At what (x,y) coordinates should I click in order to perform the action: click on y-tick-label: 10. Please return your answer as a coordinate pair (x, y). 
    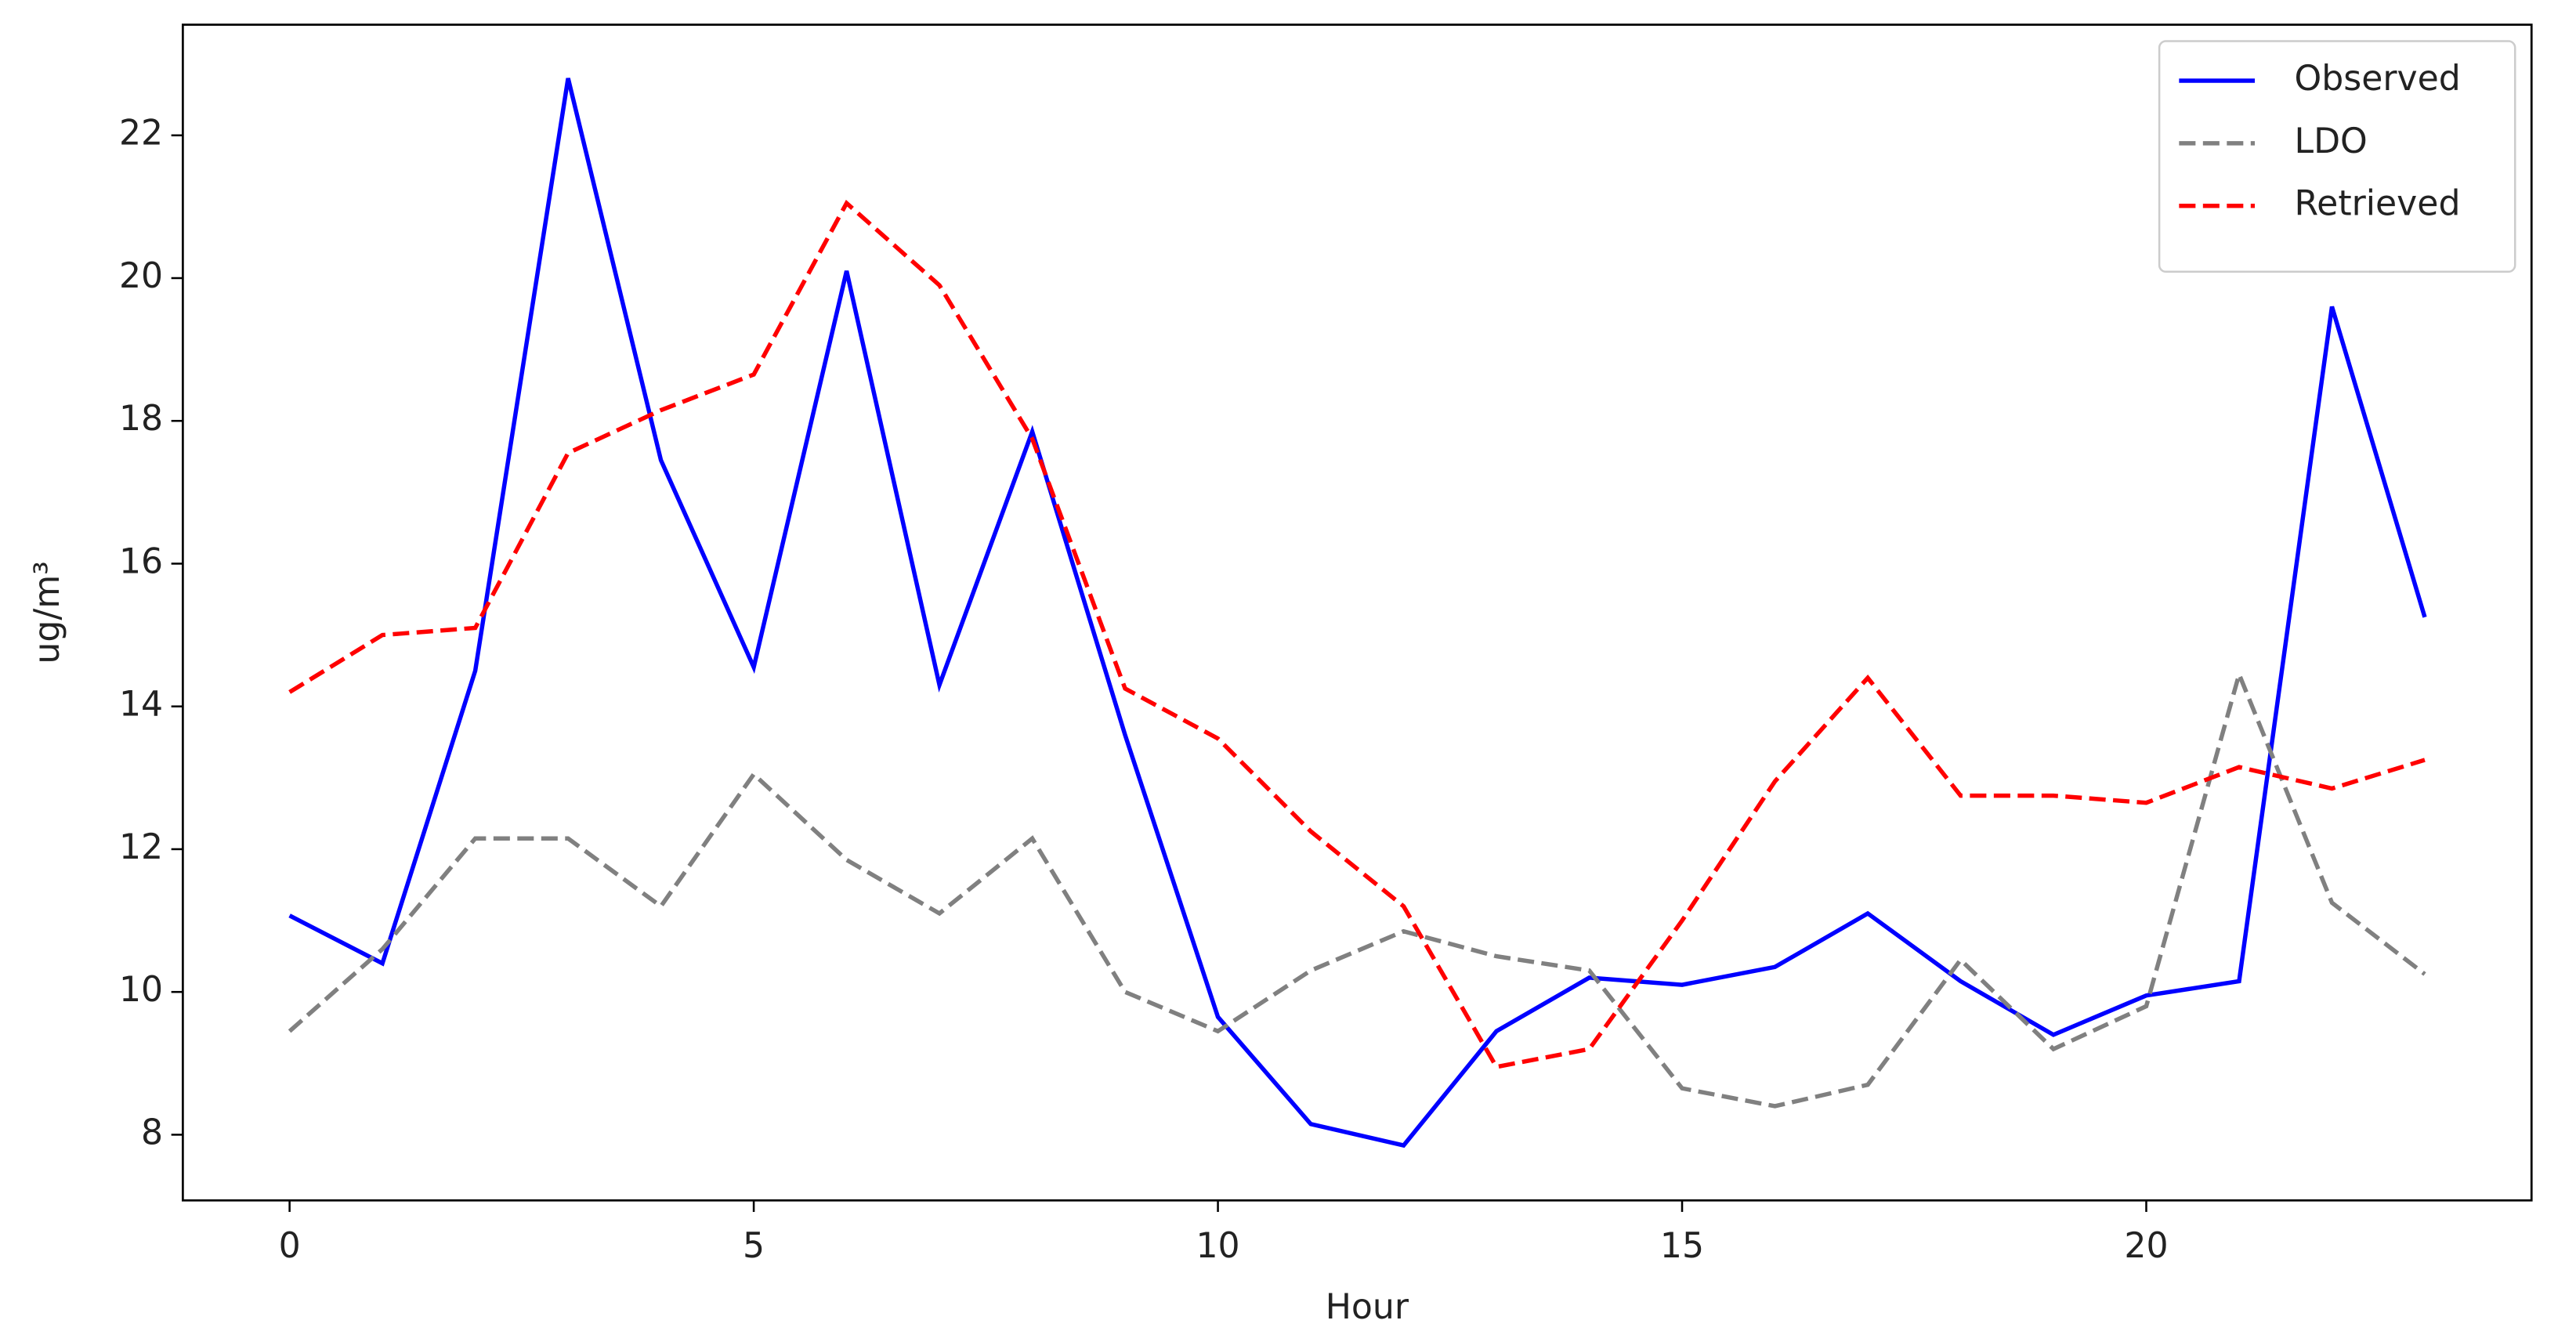
    Looking at the image, I should click on (141, 990).